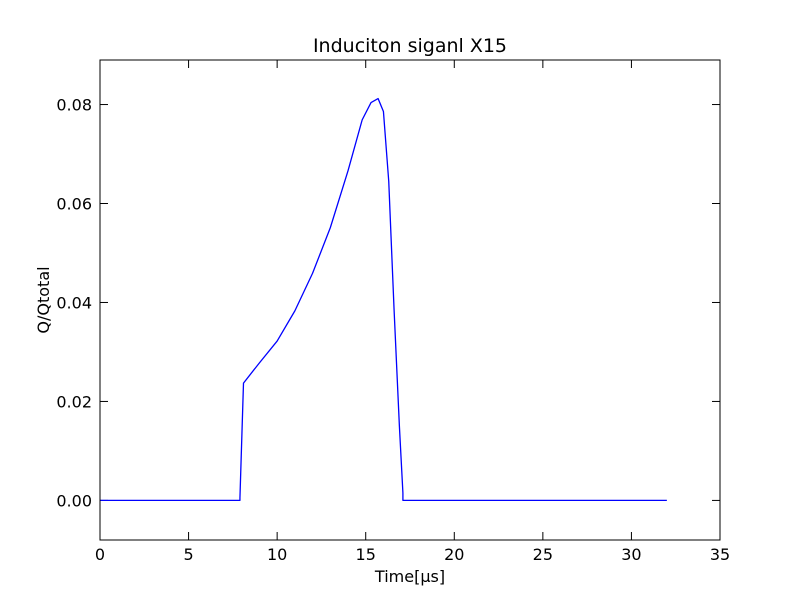 The height and width of the screenshot is (604, 800). Describe the element at coordinates (720, 554) in the screenshot. I see `x-tick-label: 35` at that location.